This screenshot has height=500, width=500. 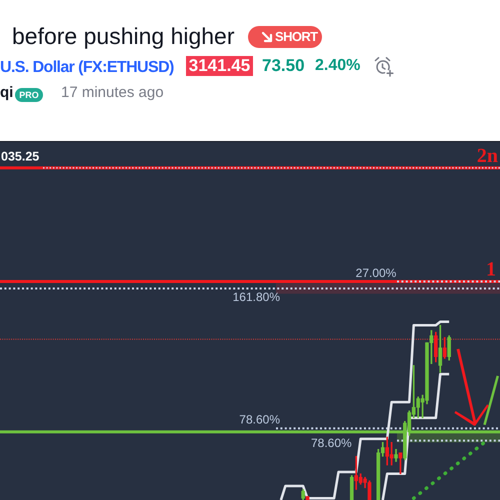 I want to click on badge: SHORT, so click(x=285, y=37).